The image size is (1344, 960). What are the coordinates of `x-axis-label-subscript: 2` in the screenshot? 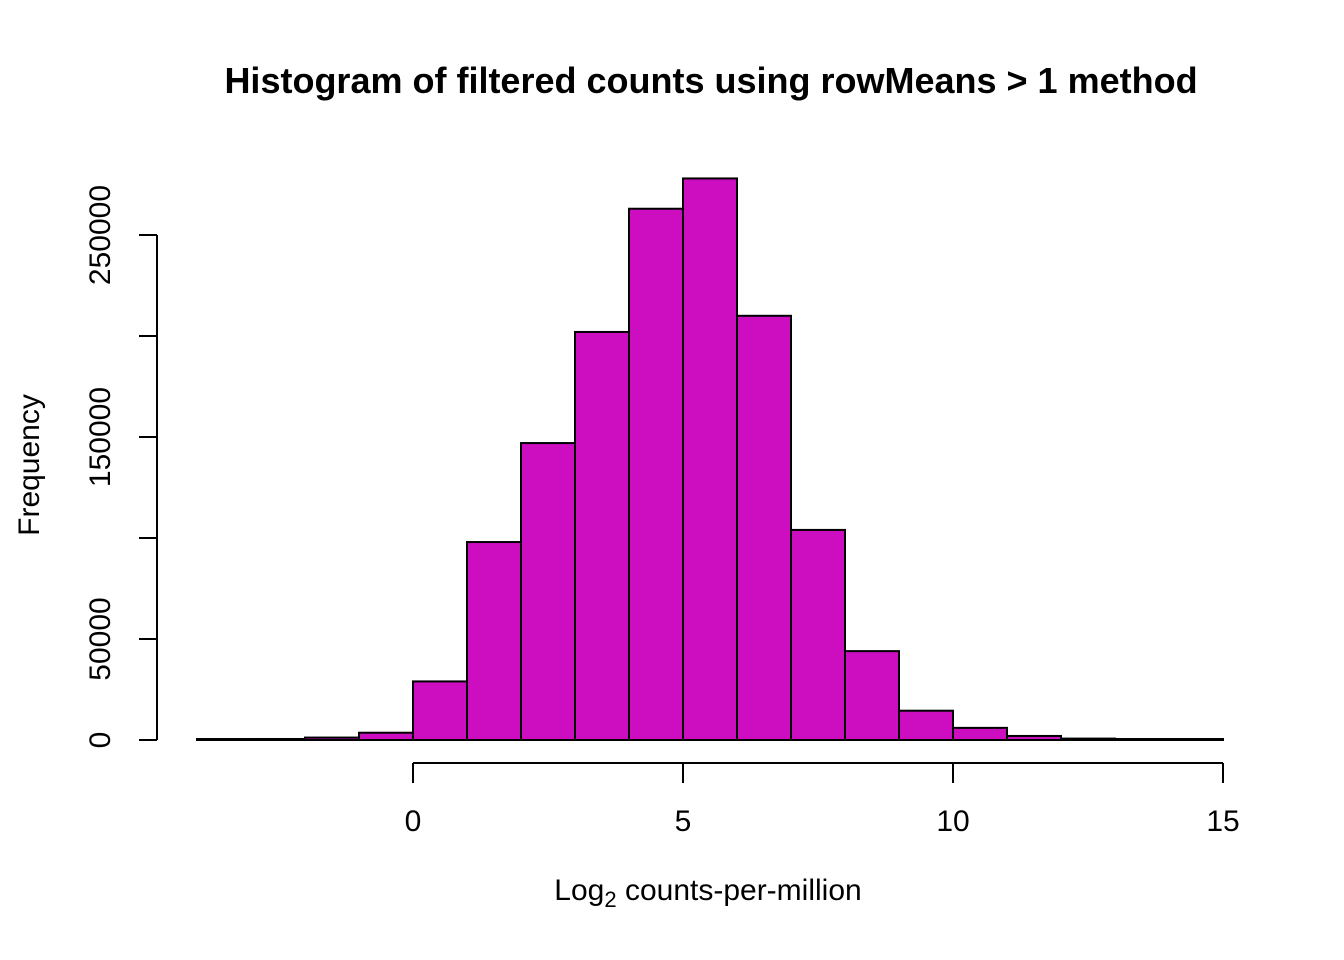 It's located at (610, 899).